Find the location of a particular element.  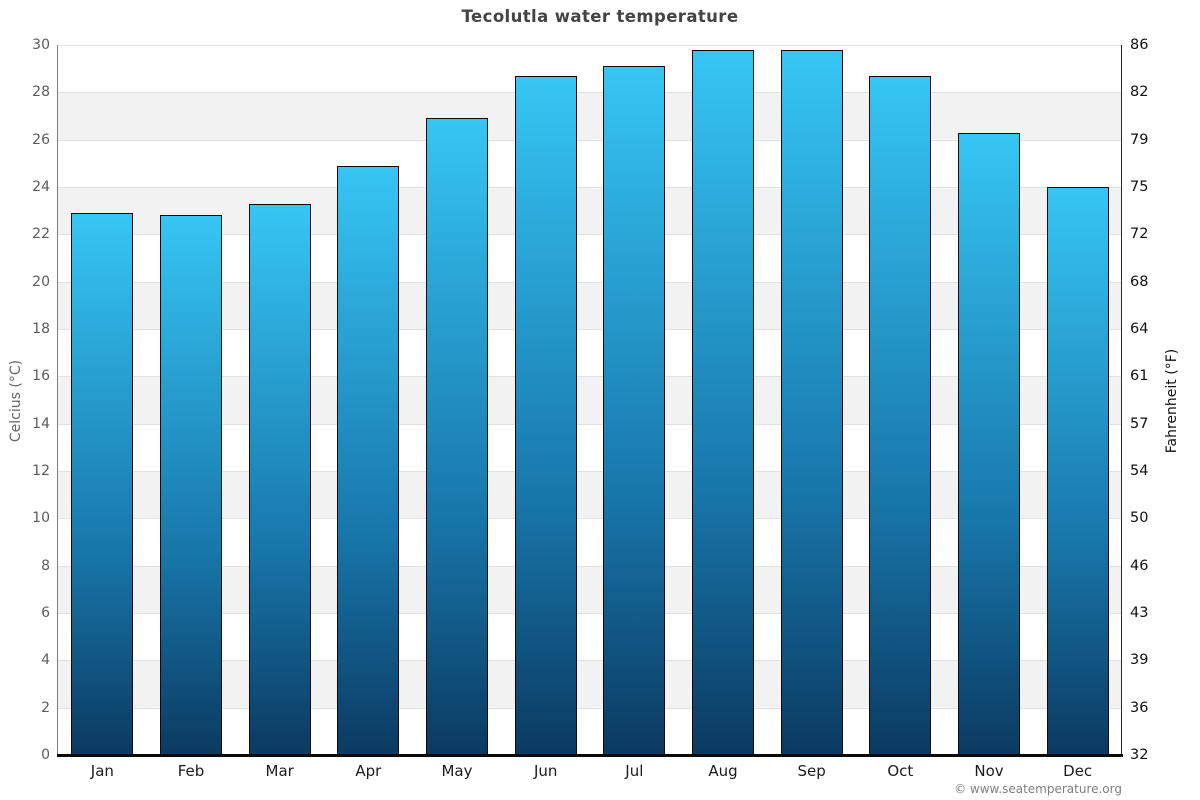

celsius-tick-2: 2 is located at coordinates (45, 707).